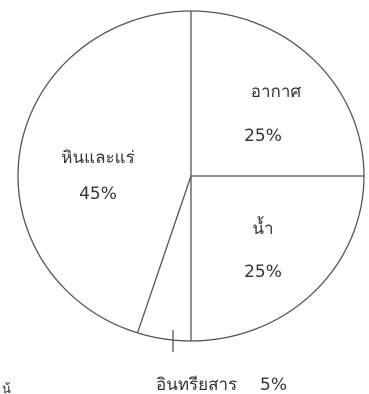 The height and width of the screenshot is (394, 369). Describe the element at coordinates (273, 384) in the screenshot. I see `slice-value-organic: 5%` at that location.